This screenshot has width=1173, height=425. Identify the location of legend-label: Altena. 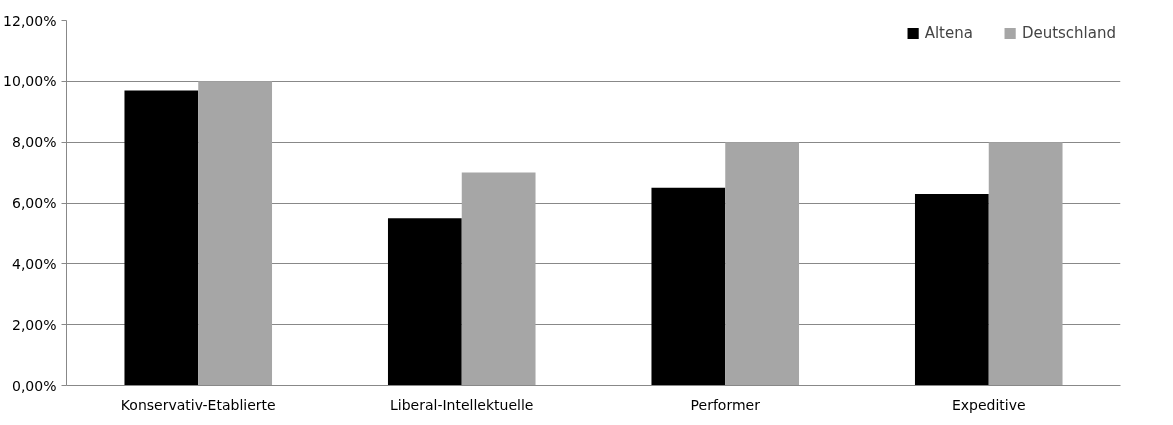
(948, 33).